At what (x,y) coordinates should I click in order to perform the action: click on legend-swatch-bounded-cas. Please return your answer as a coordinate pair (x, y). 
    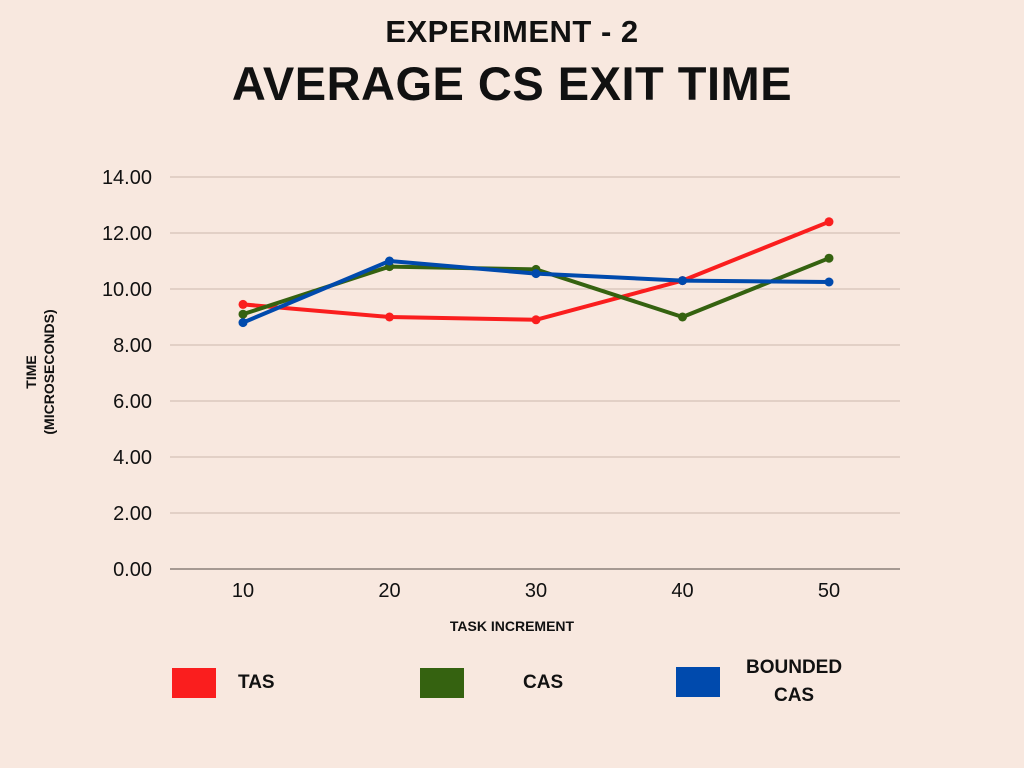
    Looking at the image, I should click on (698, 682).